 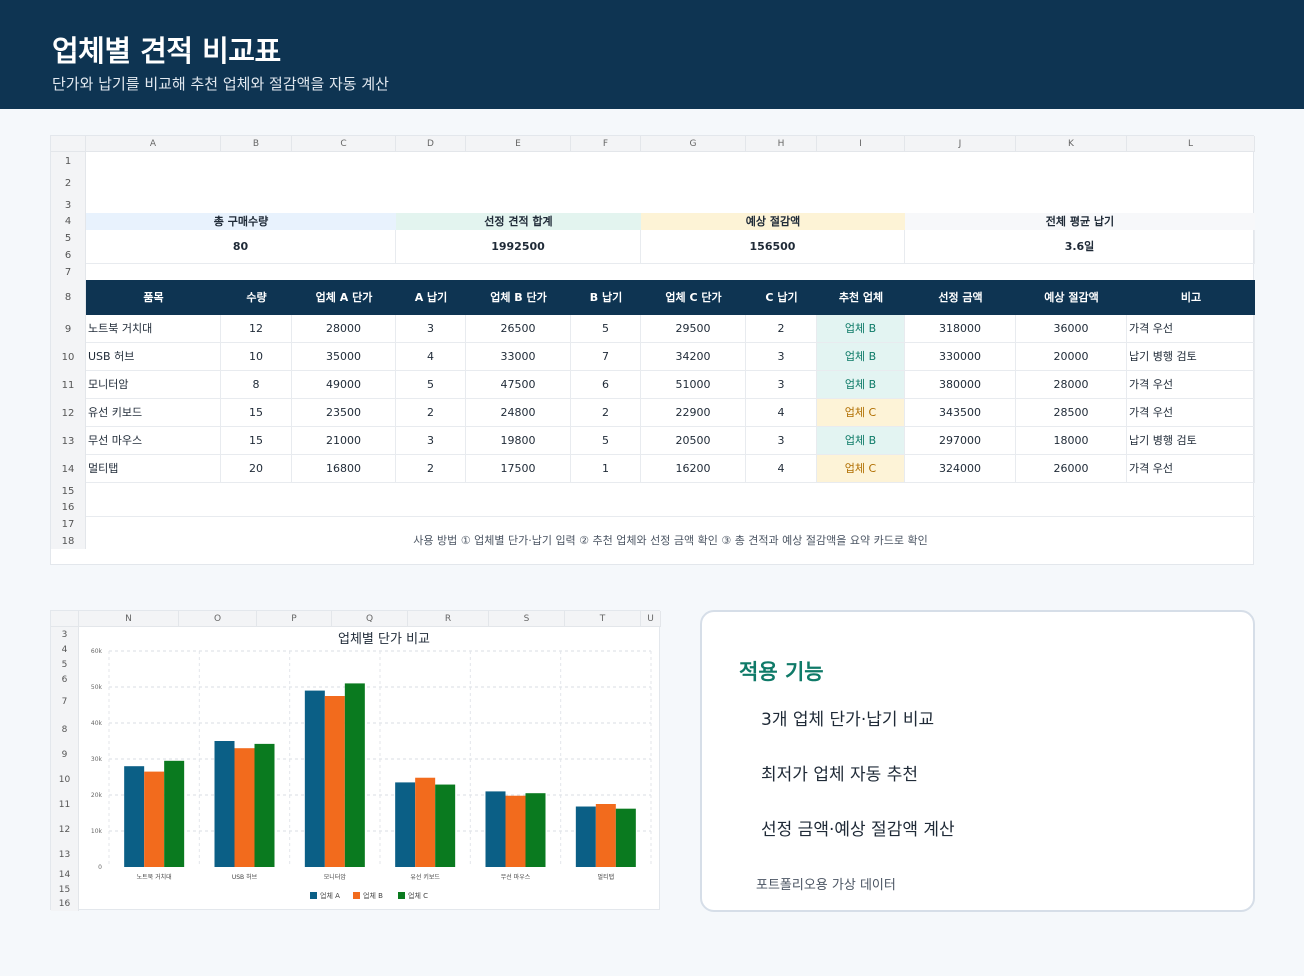 What do you see at coordinates (256, 144) in the screenshot?
I see `column-header: B` at bounding box center [256, 144].